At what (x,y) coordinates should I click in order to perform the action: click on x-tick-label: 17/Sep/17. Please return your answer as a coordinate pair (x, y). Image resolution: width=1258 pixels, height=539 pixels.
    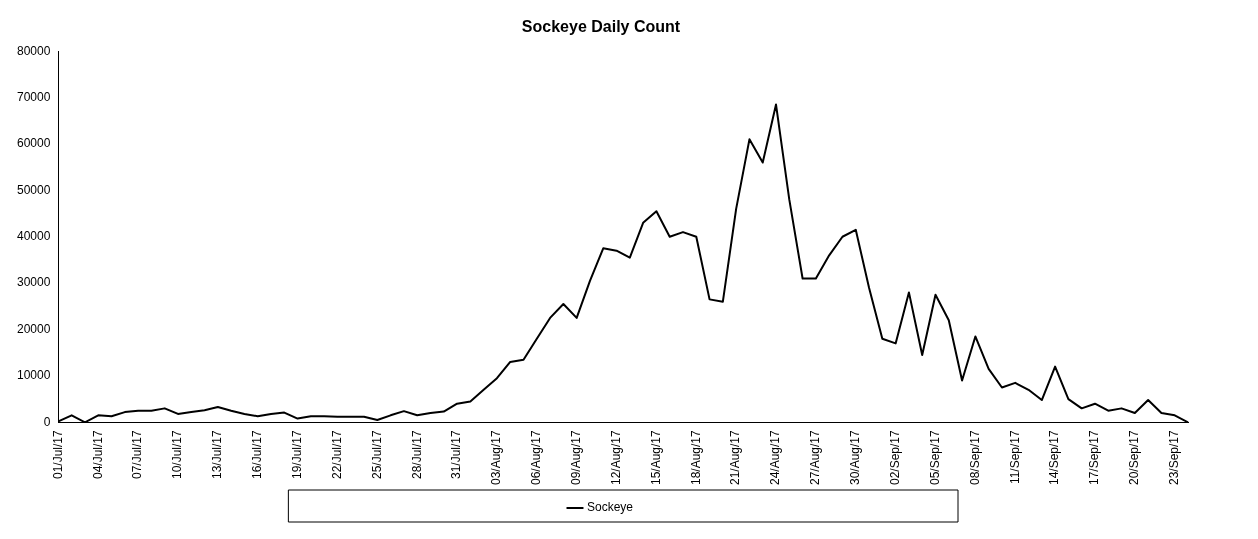
    Looking at the image, I should click on (1094, 457).